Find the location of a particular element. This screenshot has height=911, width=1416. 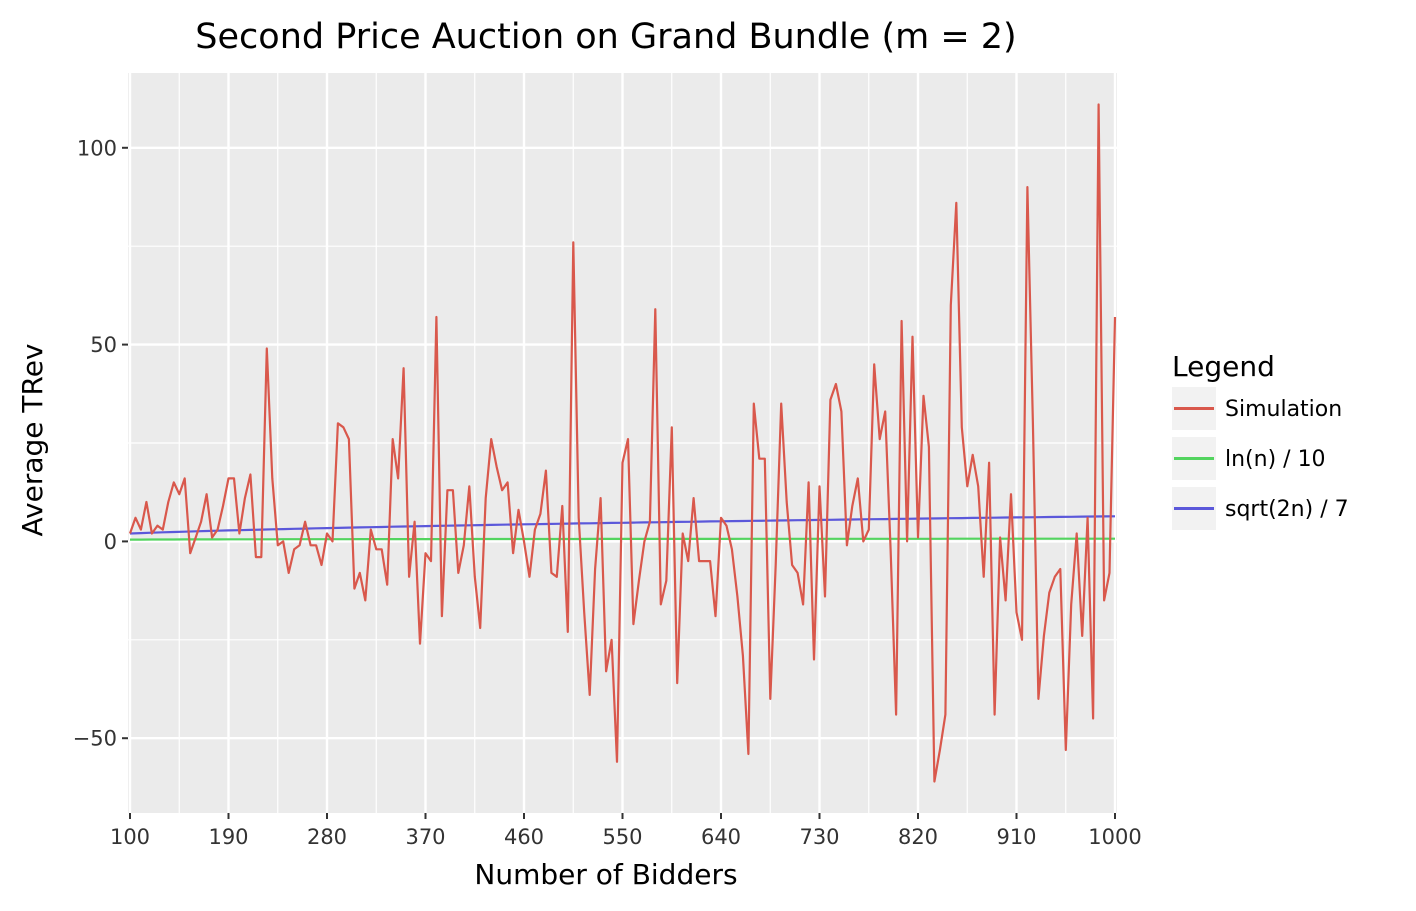

x-tick-label: 550 is located at coordinates (622, 837).